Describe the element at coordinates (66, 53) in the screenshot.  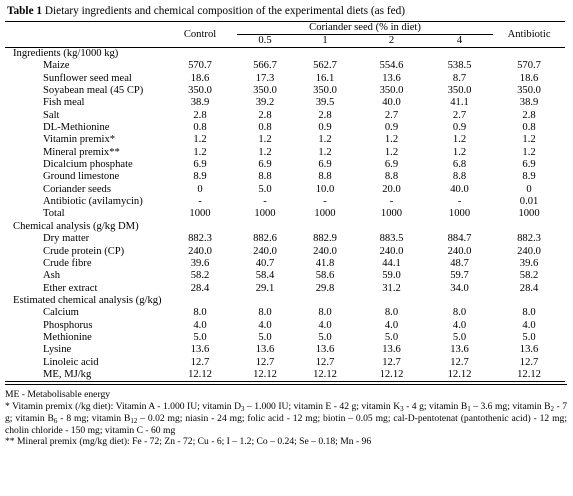
I see `section-title: Ingredients (kg/1000 kg)` at that location.